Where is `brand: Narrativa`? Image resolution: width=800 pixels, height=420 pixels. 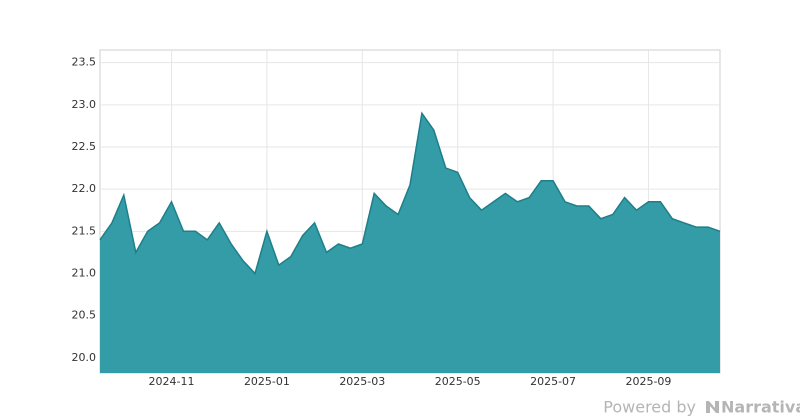 brand: Narrativa is located at coordinates (760, 407).